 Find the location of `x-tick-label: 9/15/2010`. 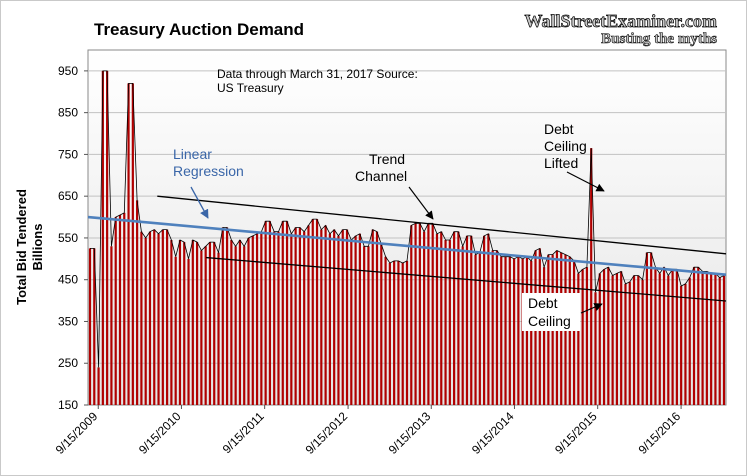

x-tick-label: 9/15/2010 is located at coordinates (160, 433).